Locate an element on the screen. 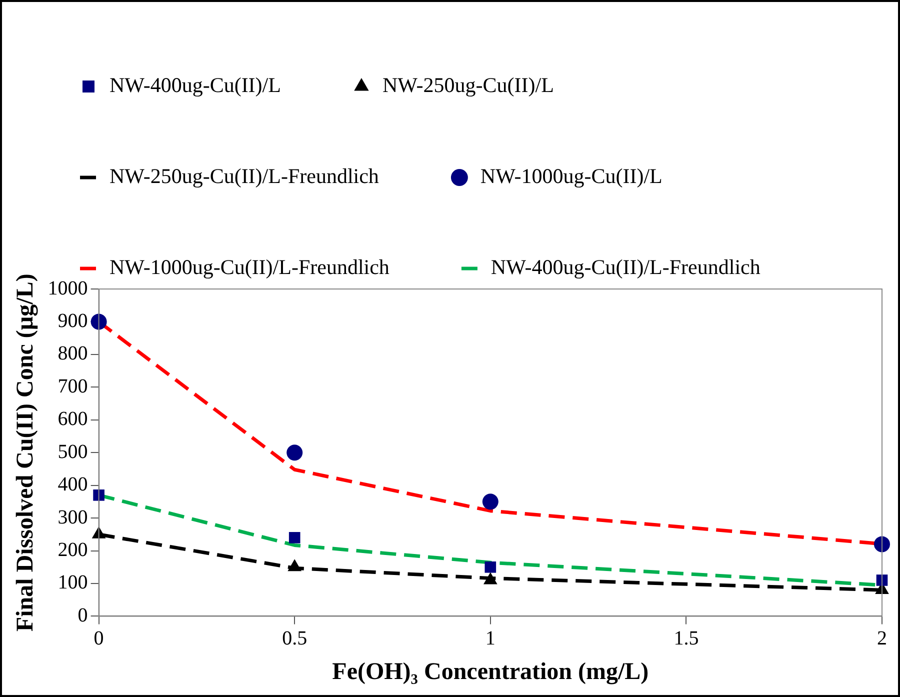 This screenshot has height=697, width=900. y-tick-label: 1000 is located at coordinates (68, 288).